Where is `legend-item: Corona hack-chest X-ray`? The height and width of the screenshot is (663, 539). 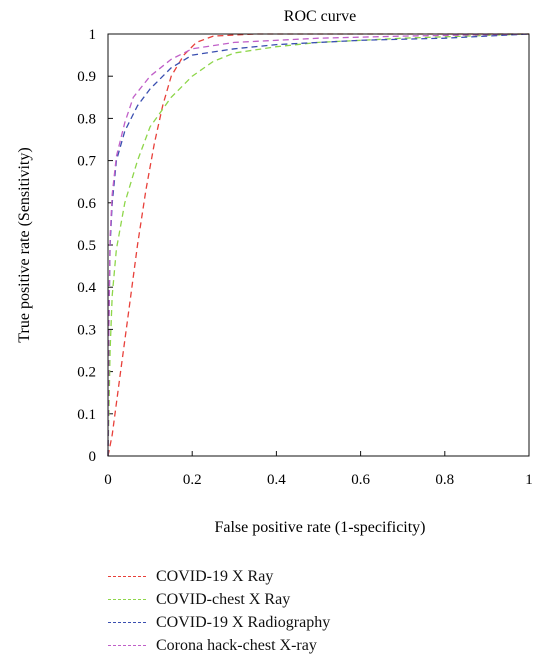 legend-item: Corona hack-chest X-ray is located at coordinates (219, 645).